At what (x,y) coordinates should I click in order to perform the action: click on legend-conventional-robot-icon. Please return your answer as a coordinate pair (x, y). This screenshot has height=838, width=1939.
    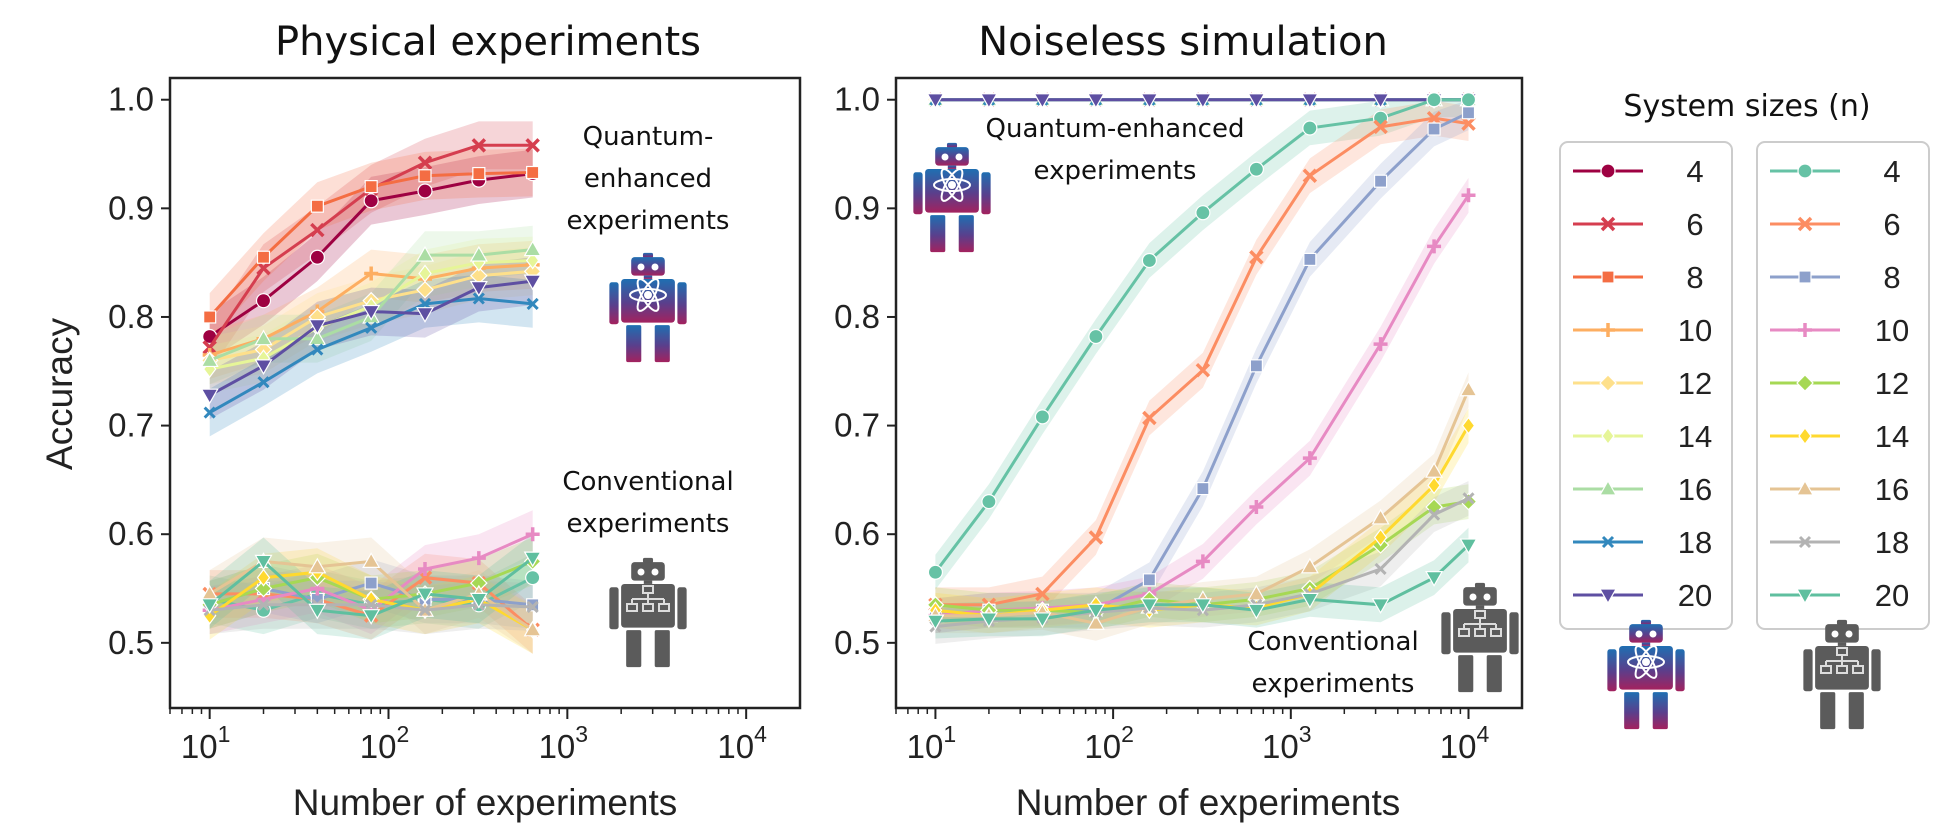
    Looking at the image, I should click on (1842, 674).